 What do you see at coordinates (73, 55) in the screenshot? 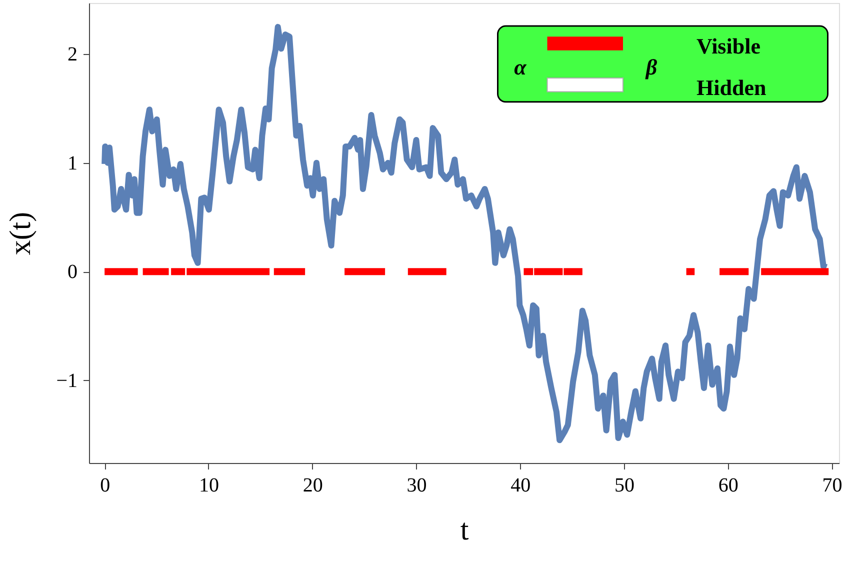
I see `y-tick-label: 2` at bounding box center [73, 55].